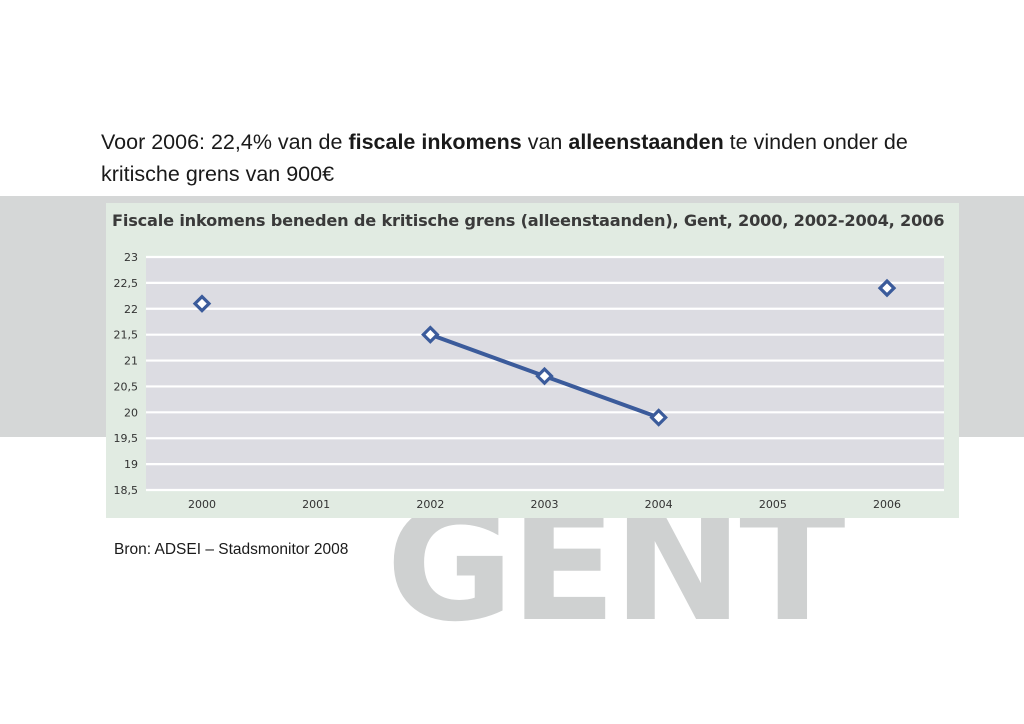 This screenshot has width=1024, height=724. I want to click on x-tick-label: 2000, so click(202, 504).